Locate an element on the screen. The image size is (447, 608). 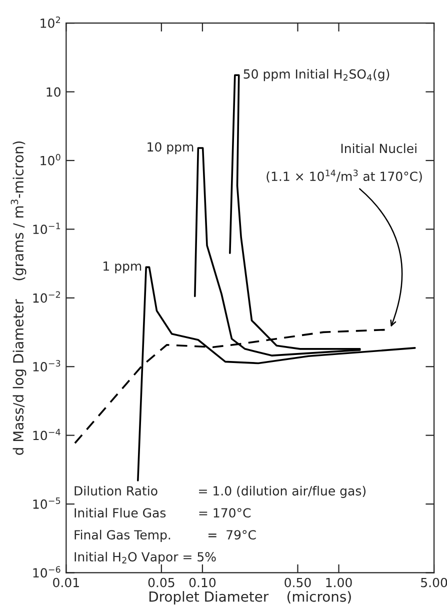
series-label: 10 ppm is located at coordinates (171, 148).